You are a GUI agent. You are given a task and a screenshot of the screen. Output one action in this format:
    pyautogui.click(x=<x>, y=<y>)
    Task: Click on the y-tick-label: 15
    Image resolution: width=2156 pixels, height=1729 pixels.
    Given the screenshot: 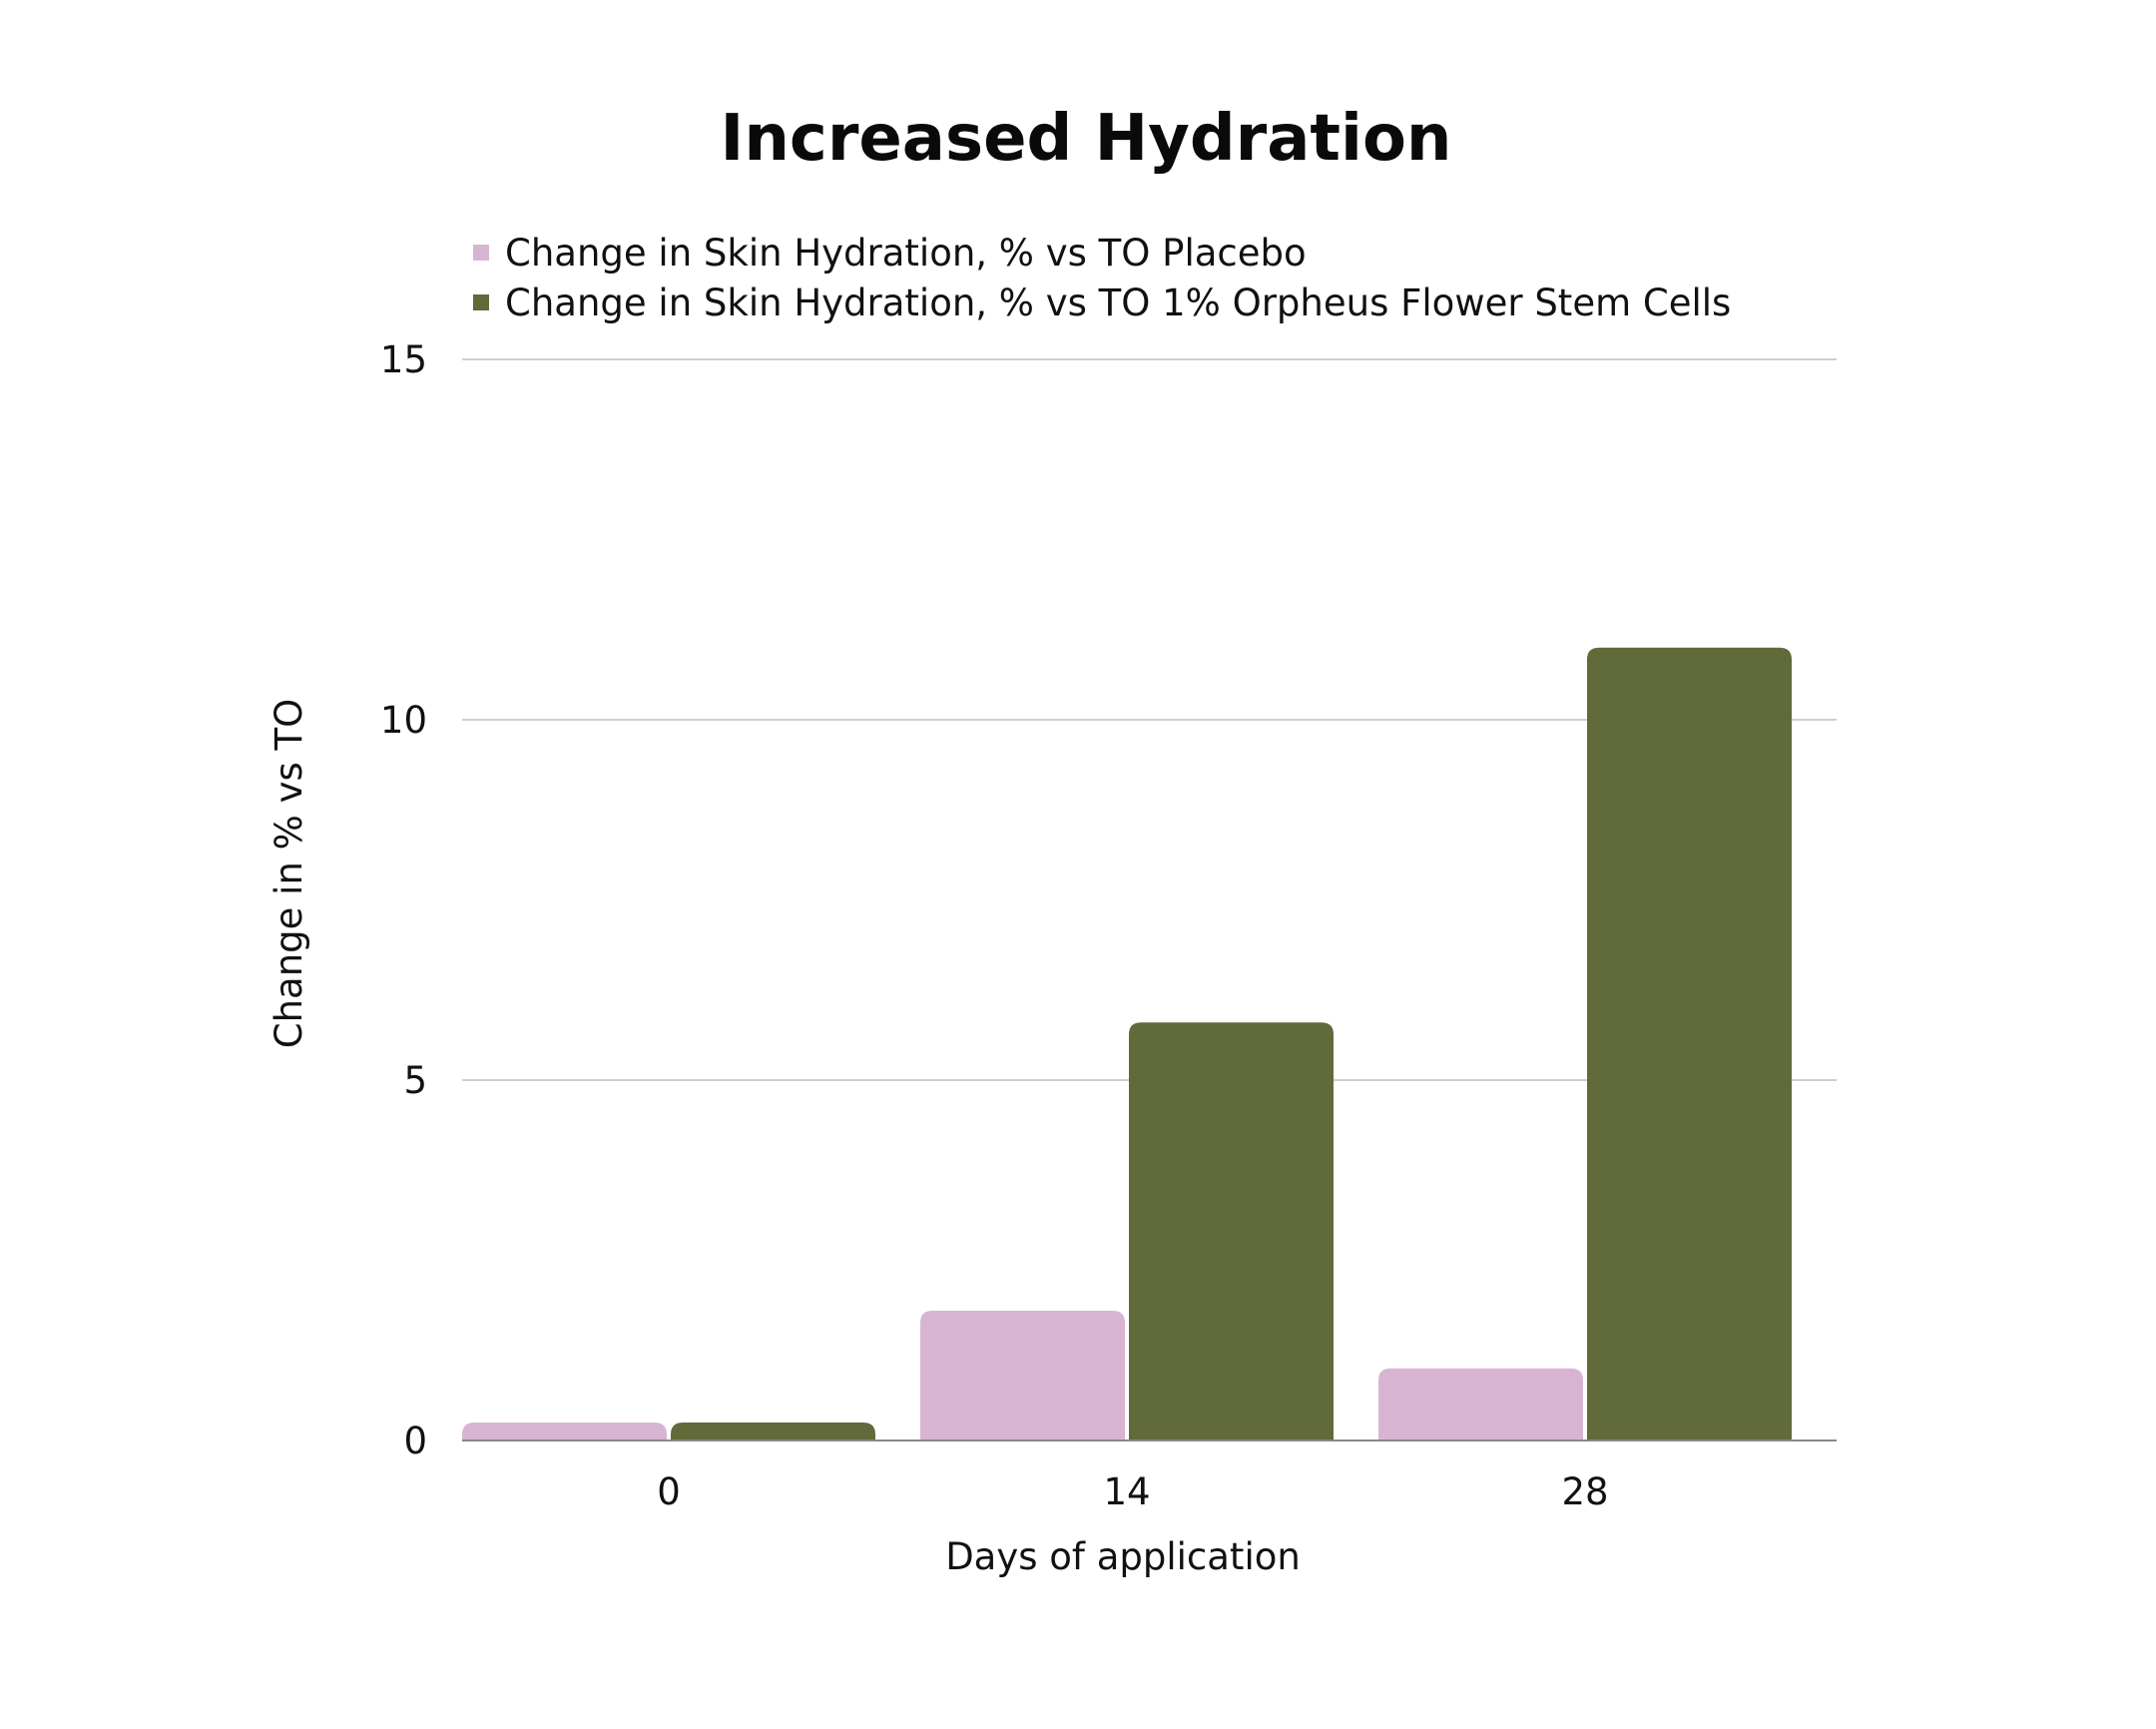 What is the action you would take?
    pyautogui.click(x=403, y=359)
    